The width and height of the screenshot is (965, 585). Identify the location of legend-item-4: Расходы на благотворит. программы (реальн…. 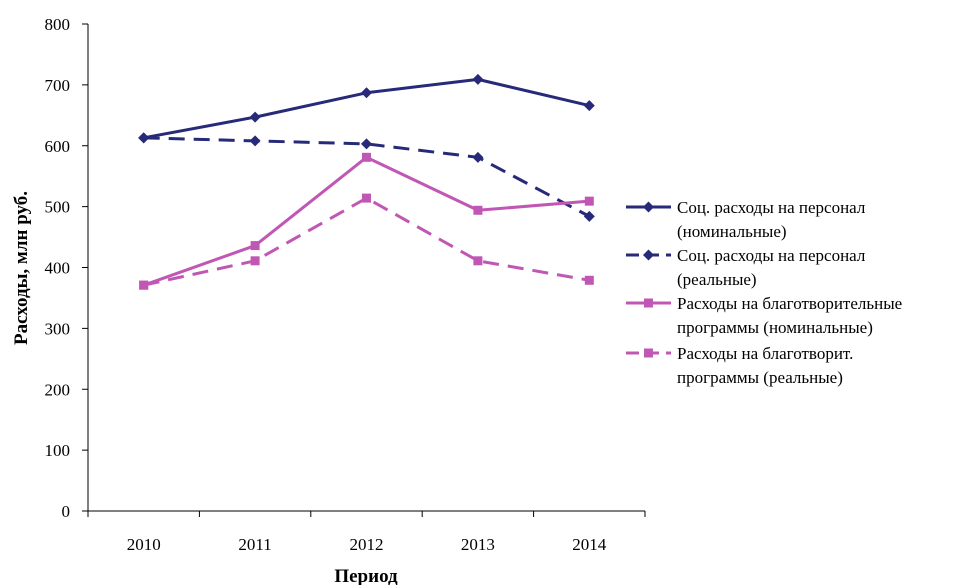
(739, 365).